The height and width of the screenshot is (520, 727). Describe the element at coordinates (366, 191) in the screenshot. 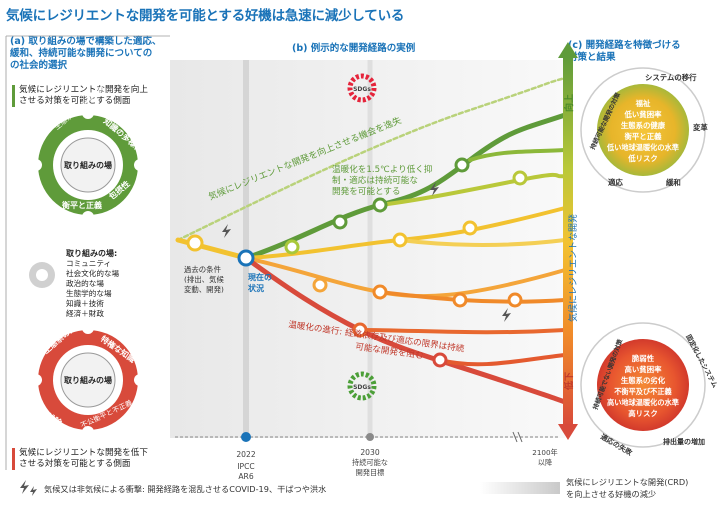

I see `green-pathway-label-line: 開発を可能とする` at that location.